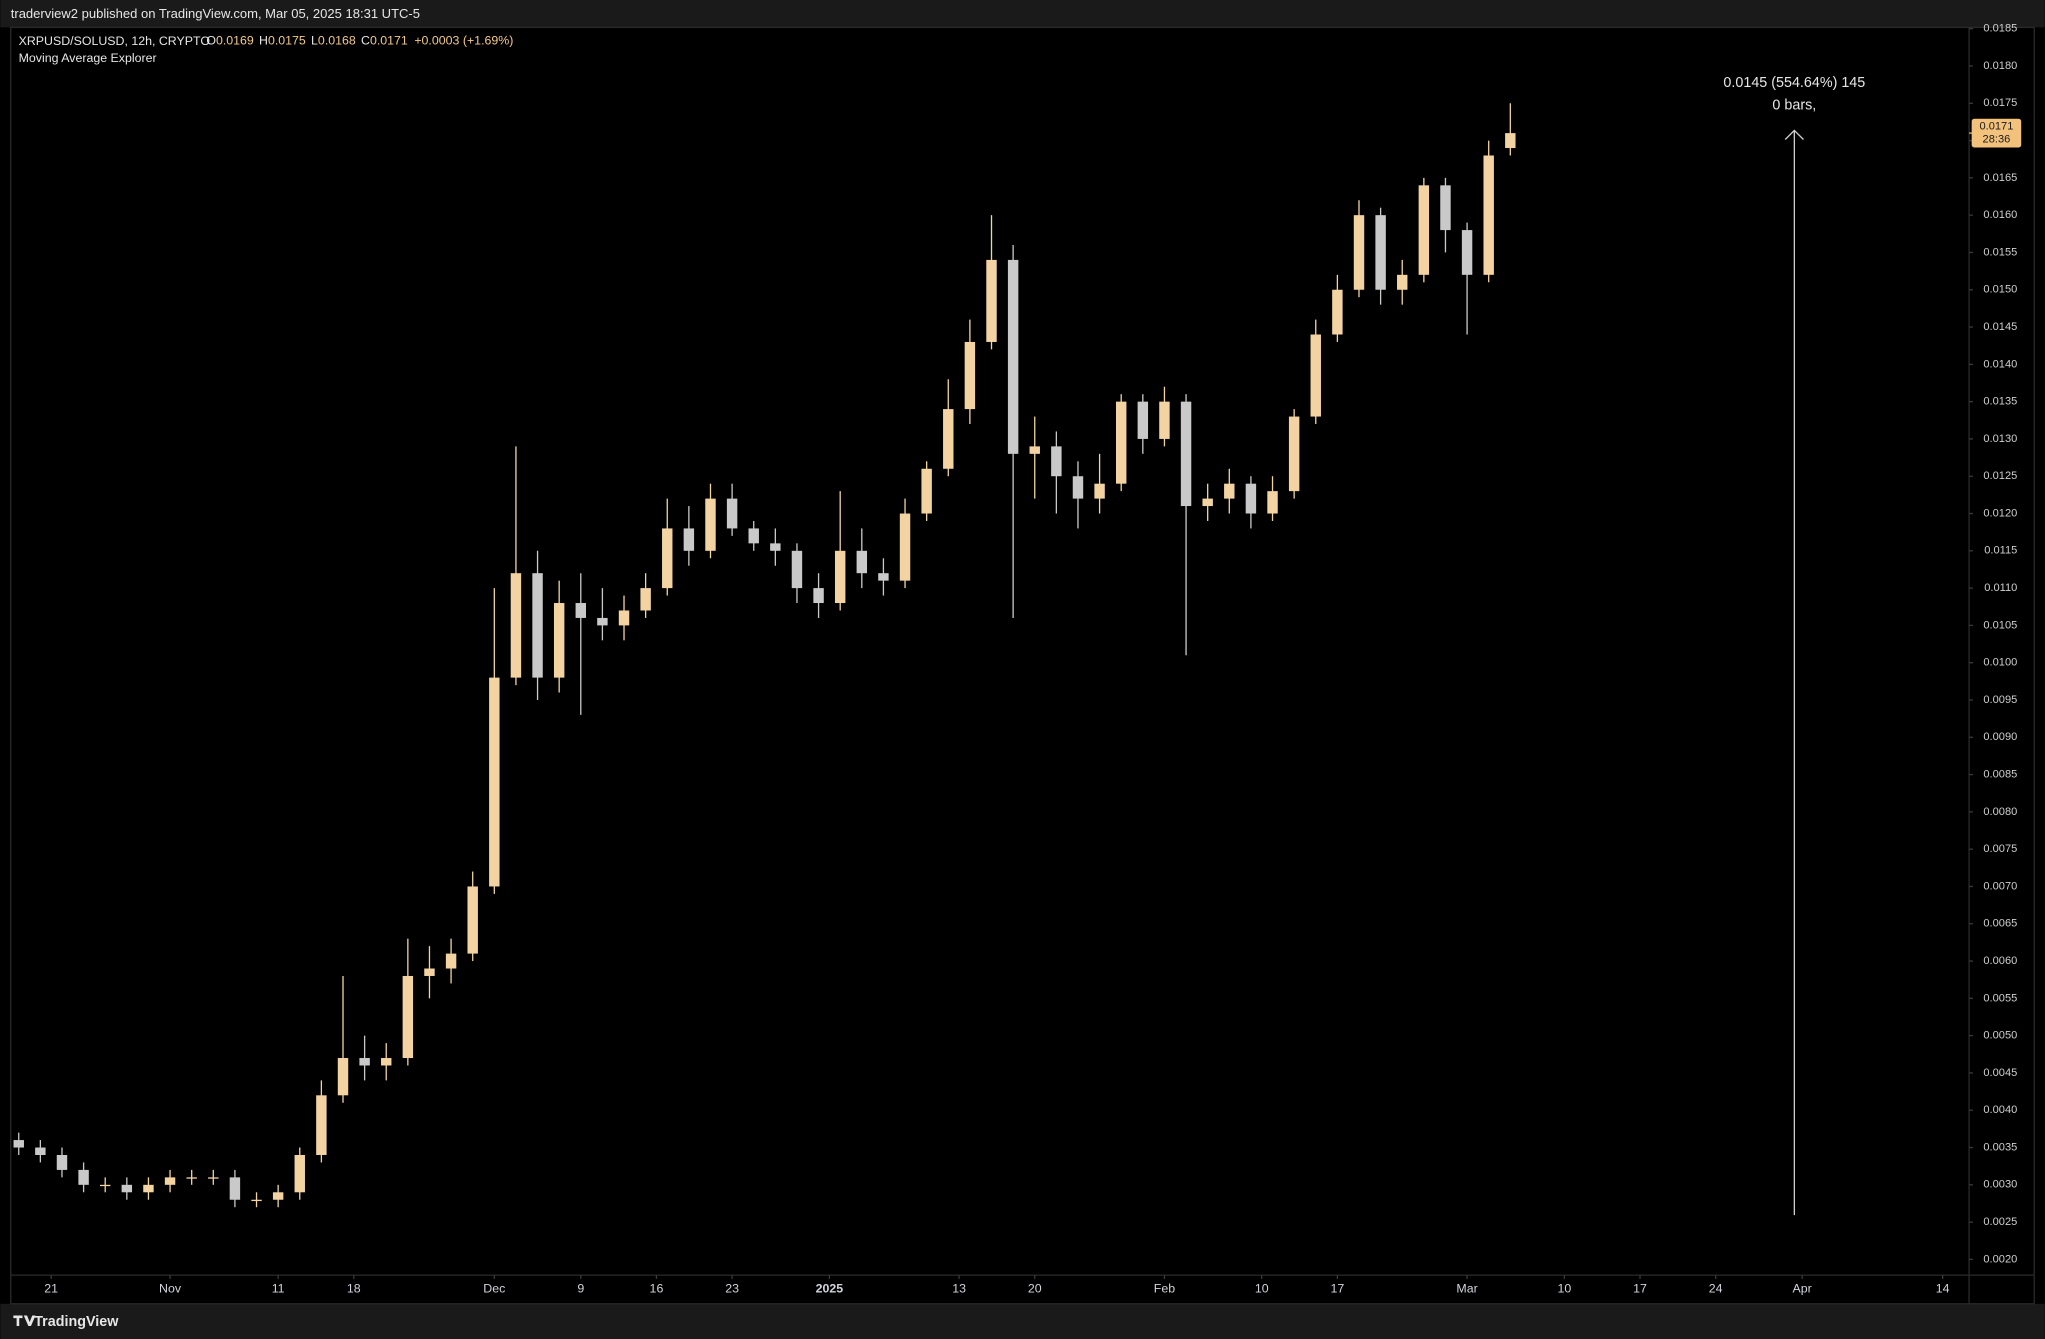 The width and height of the screenshot is (2045, 1339). What do you see at coordinates (1802, 1289) in the screenshot?
I see `x-tick-label: Apr` at bounding box center [1802, 1289].